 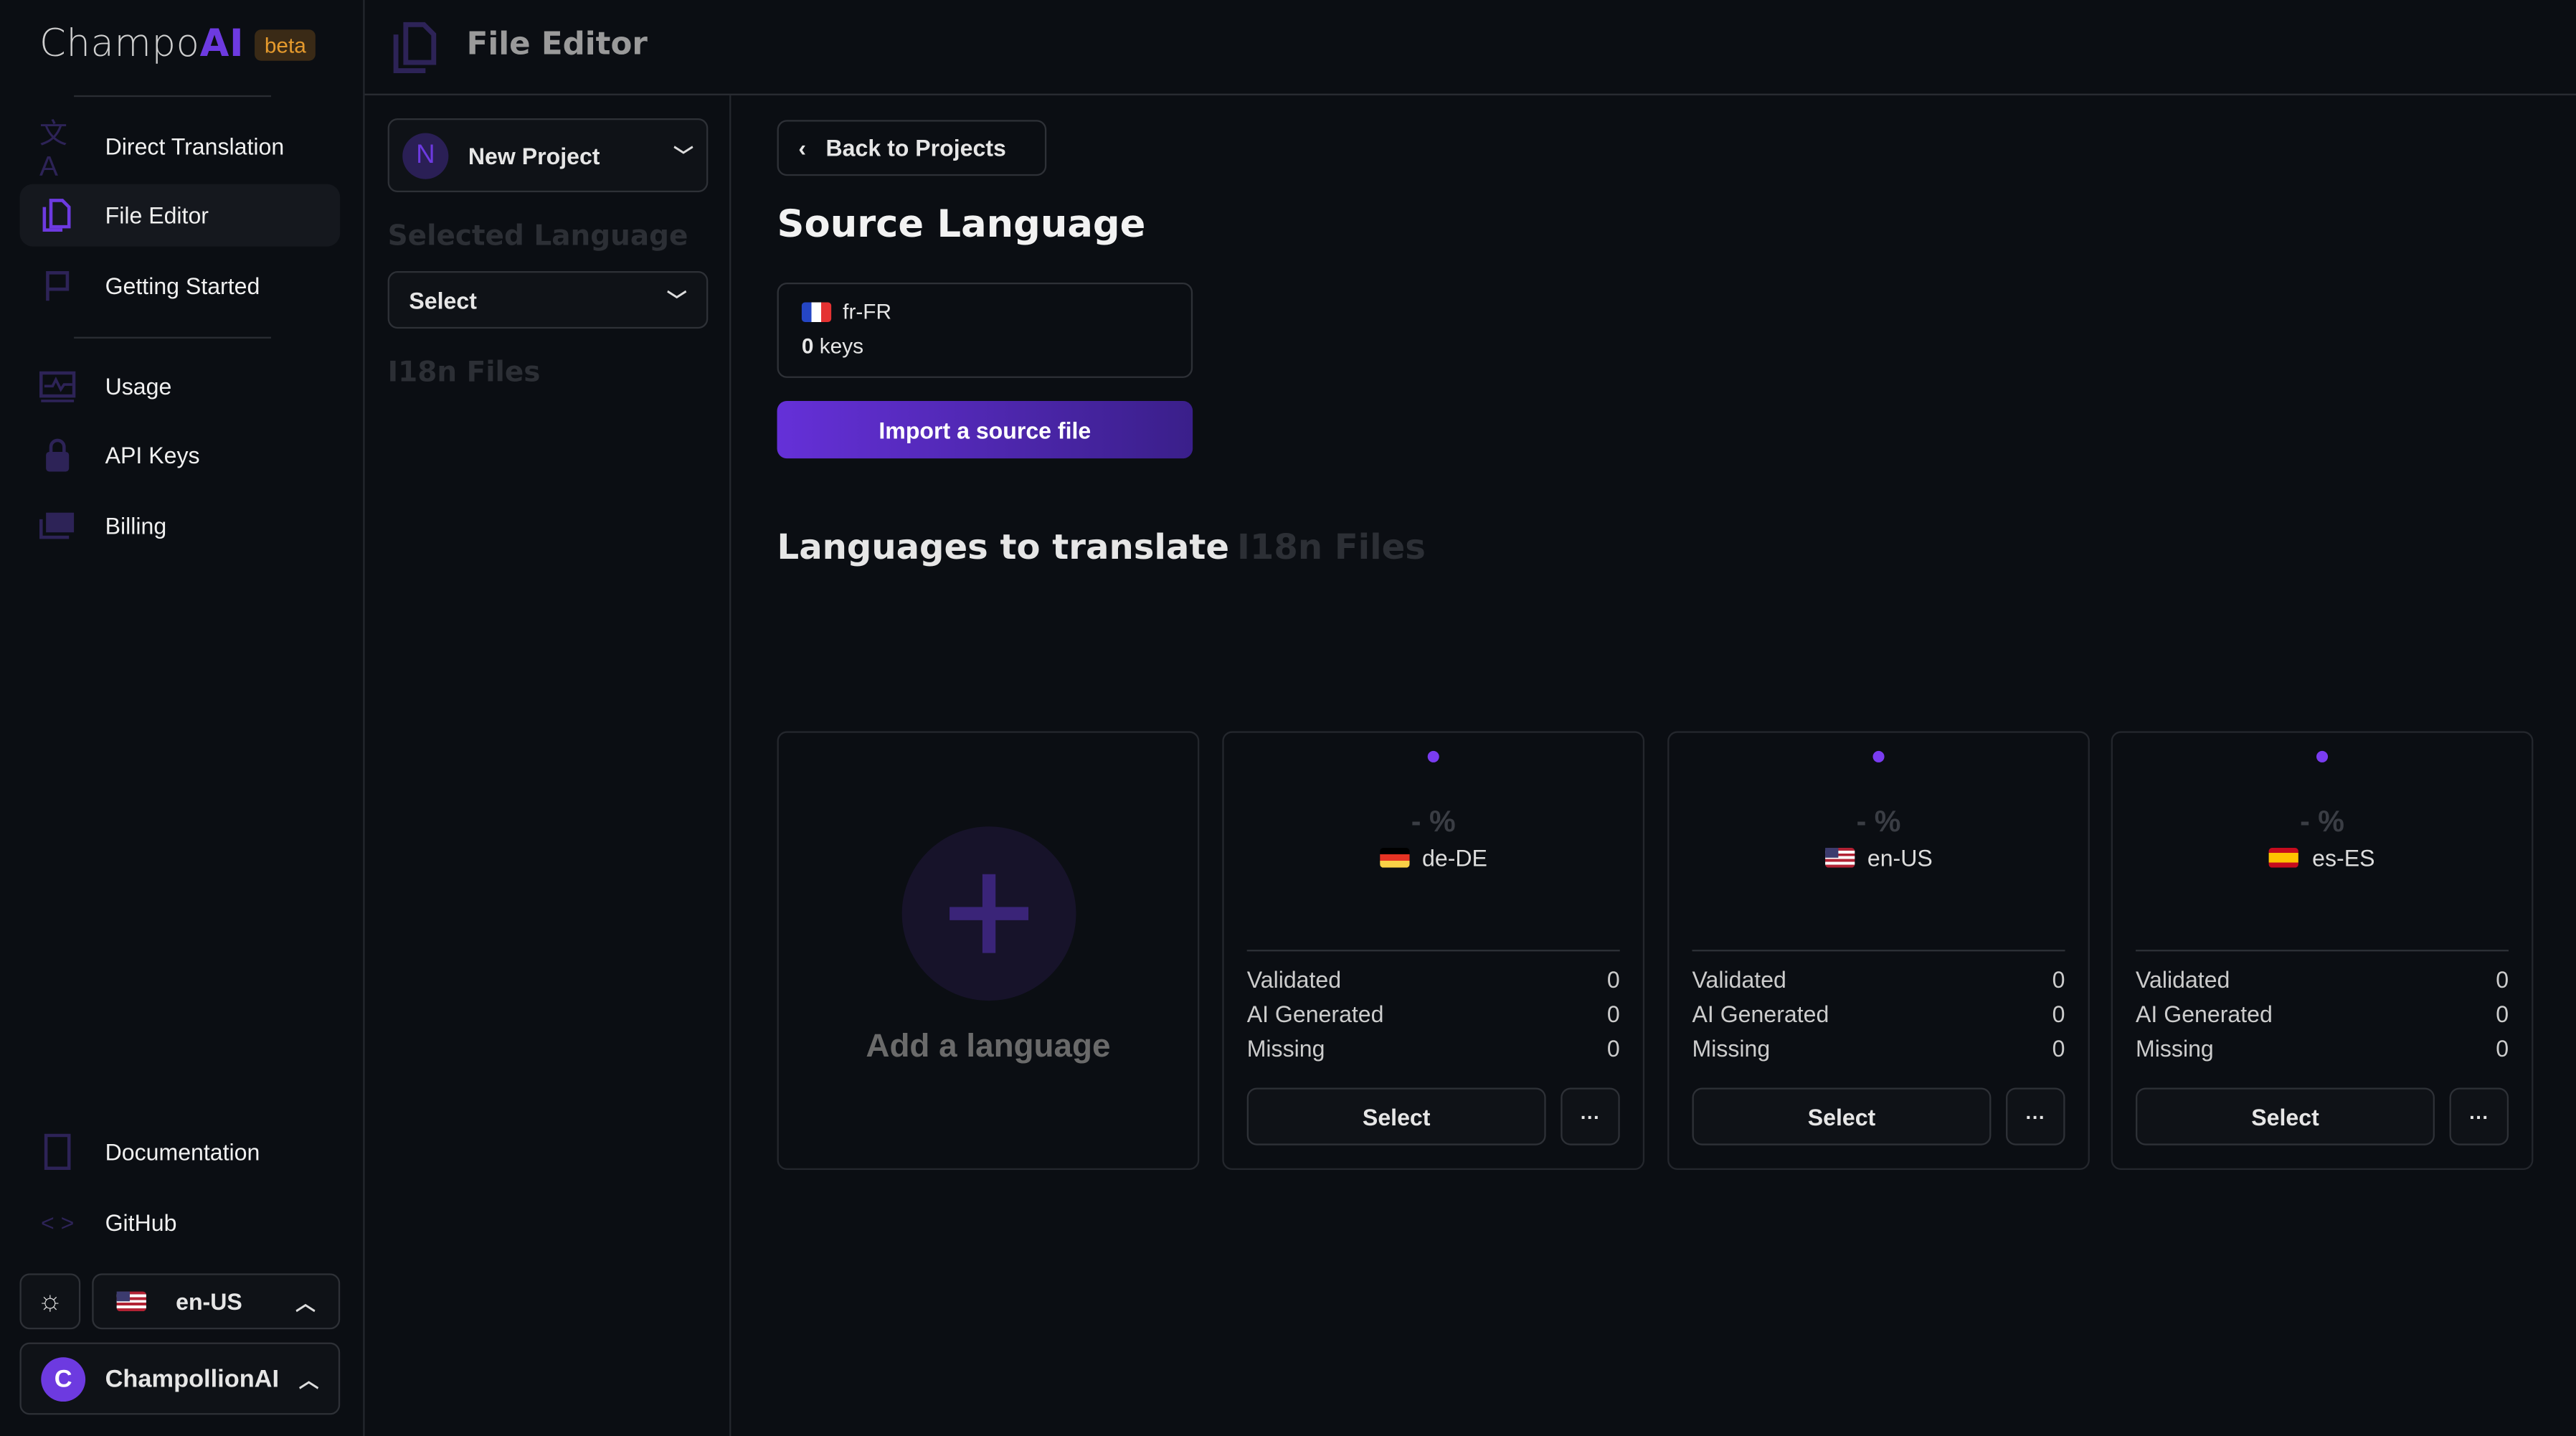 I want to click on sidebar-item-github: < > GitHub, so click(x=179, y=1222).